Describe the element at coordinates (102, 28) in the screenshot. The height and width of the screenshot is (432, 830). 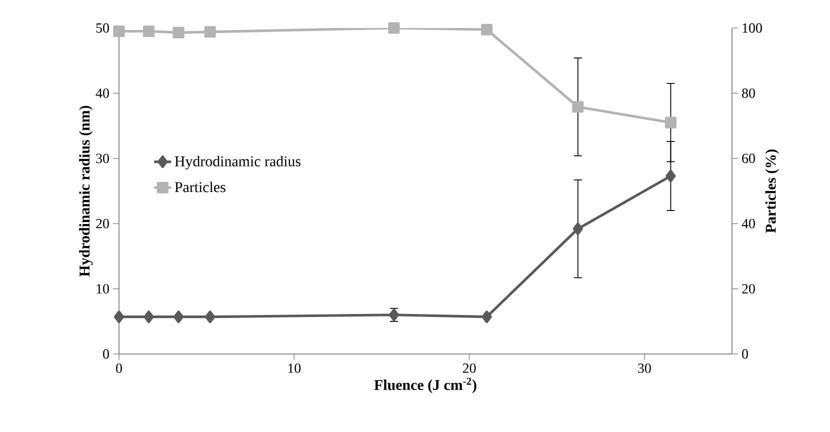
I see `y-tick-label: 50` at that location.